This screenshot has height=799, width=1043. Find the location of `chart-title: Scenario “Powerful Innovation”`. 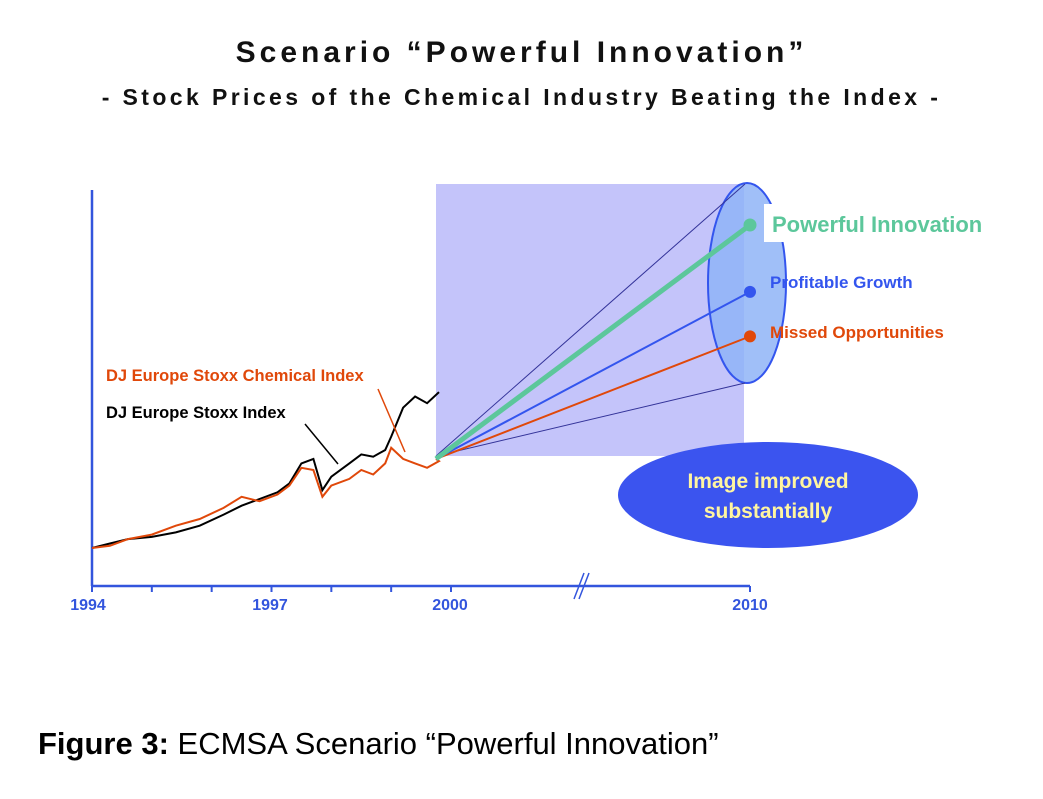

chart-title: Scenario “Powerful Innovation” is located at coordinates (521, 52).